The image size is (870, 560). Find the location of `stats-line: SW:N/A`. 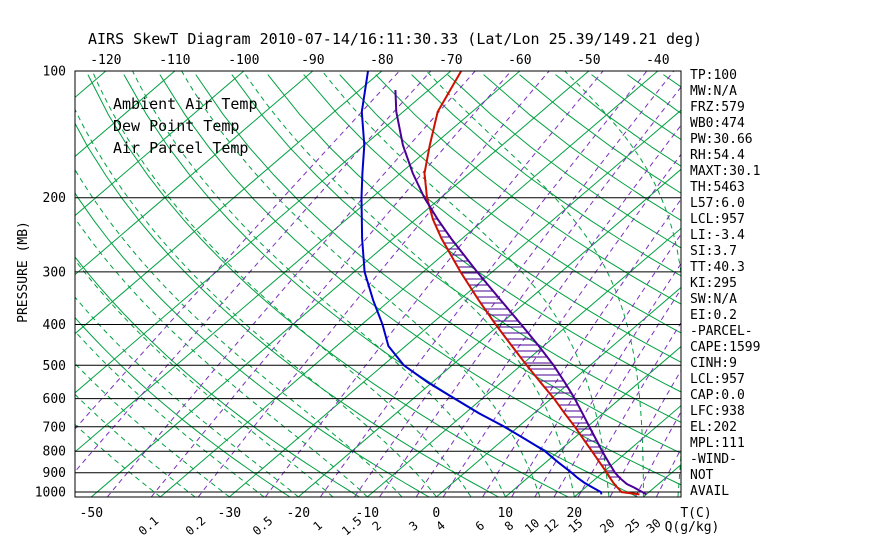

stats-line: SW:N/A is located at coordinates (713, 299).